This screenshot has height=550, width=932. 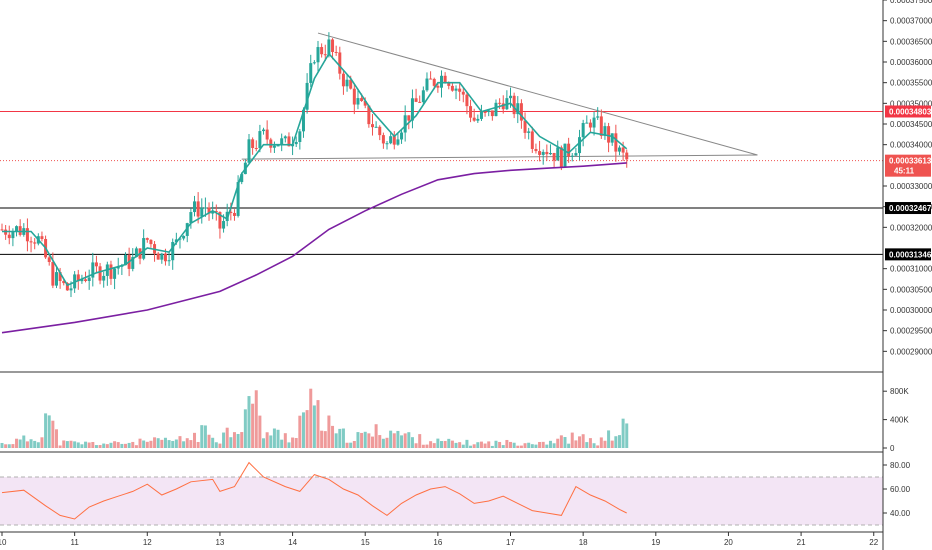 I want to click on price-tick-label: 0.00036000, so click(x=911, y=62).